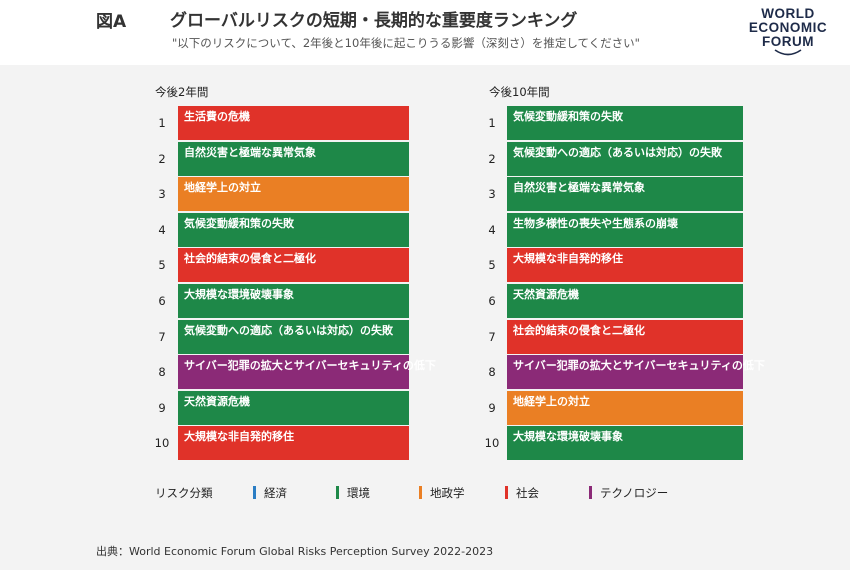 The width and height of the screenshot is (850, 570). What do you see at coordinates (788, 41) in the screenshot?
I see `logo-line-forum: FORUM` at bounding box center [788, 41].